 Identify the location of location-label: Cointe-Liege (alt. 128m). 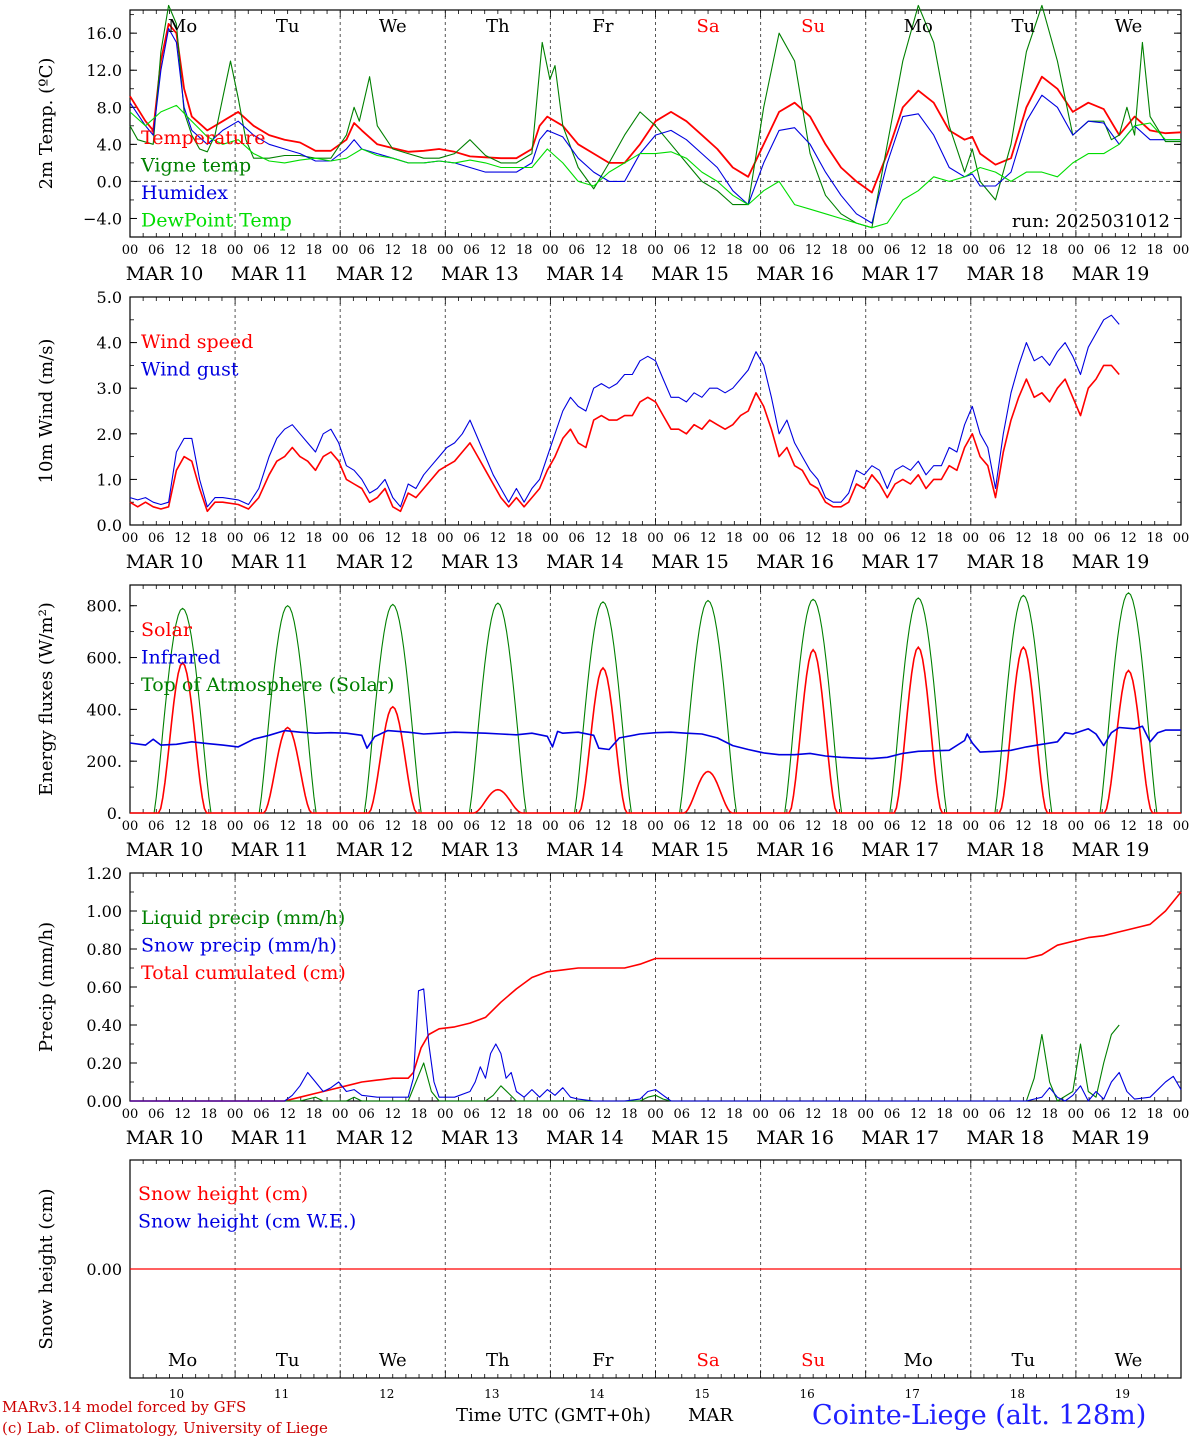
(979, 1415).